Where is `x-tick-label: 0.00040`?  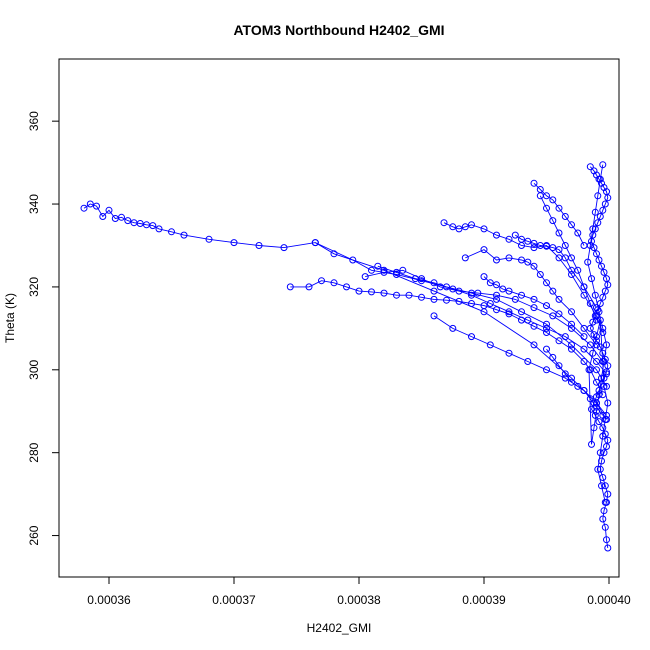 x-tick-label: 0.00040 is located at coordinates (609, 600).